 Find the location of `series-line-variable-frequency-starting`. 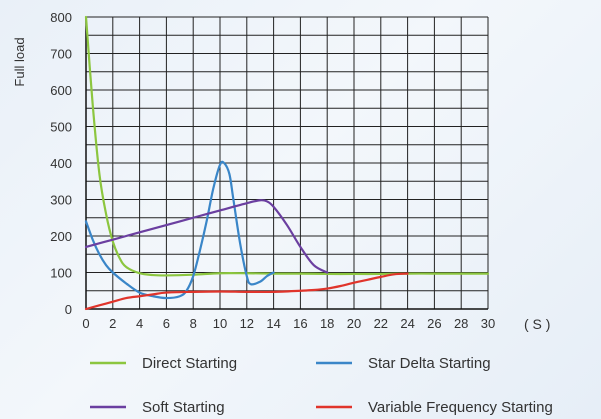

series-line-variable-frequency-starting is located at coordinates (246, 291).